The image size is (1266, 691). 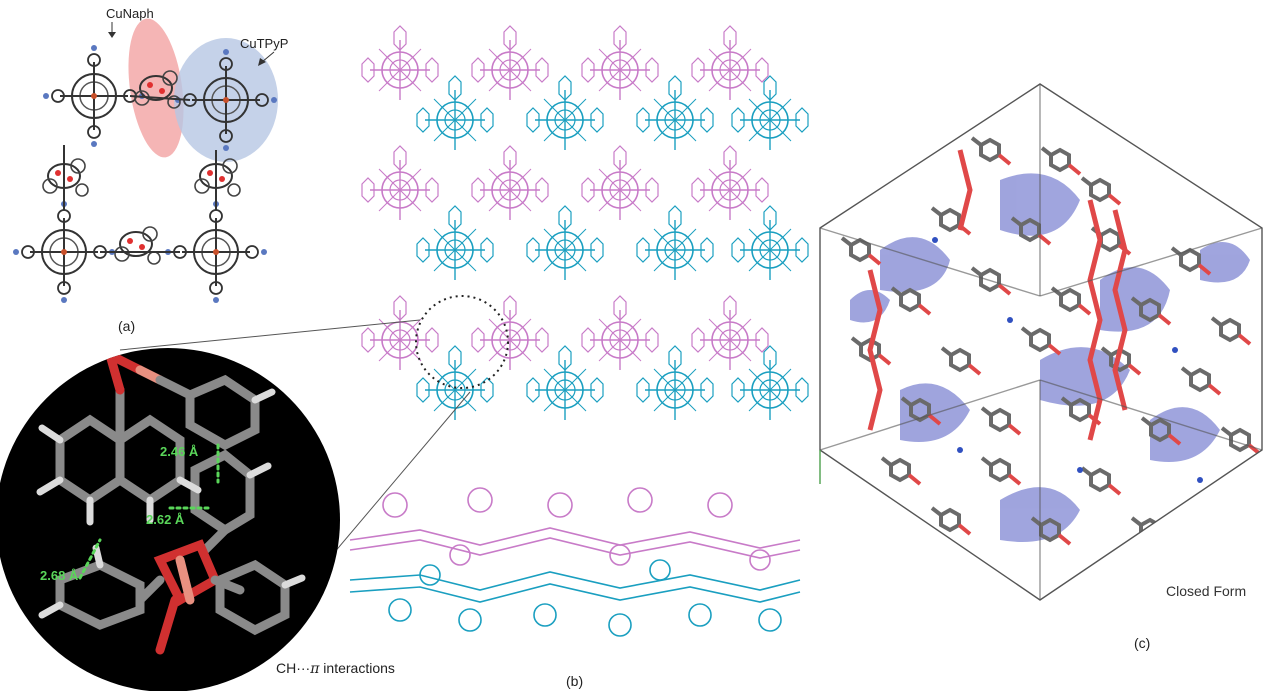 I want to click on panel-a-structure, so click(x=145, y=161).